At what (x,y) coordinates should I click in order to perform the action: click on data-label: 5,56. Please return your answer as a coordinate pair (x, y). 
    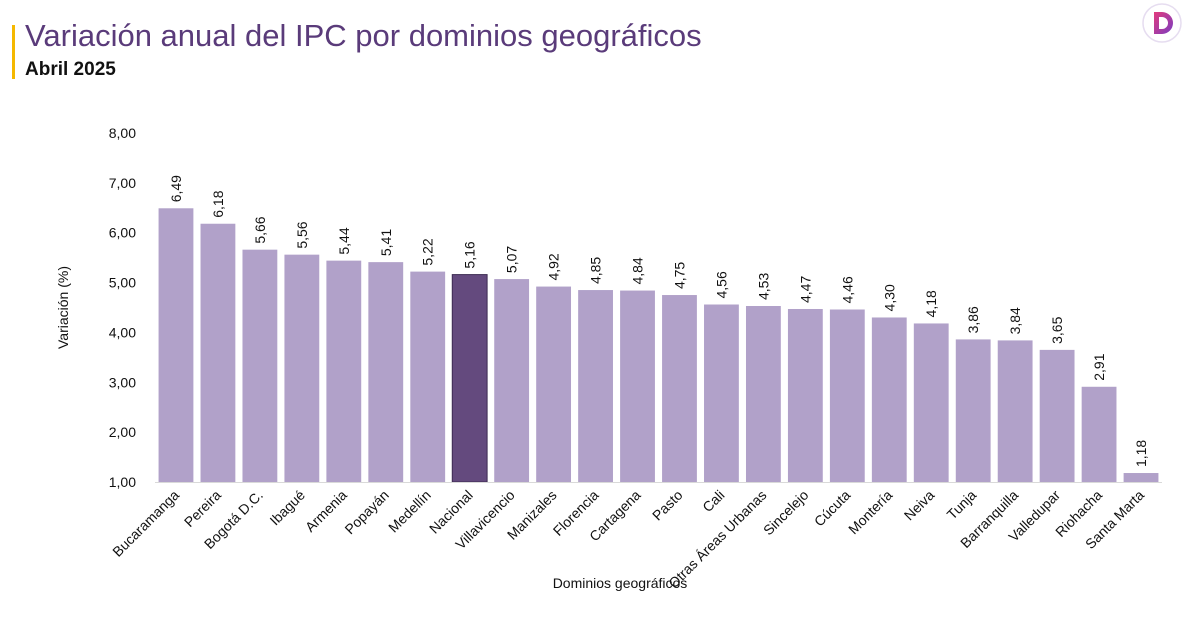
    Looking at the image, I should click on (302, 234).